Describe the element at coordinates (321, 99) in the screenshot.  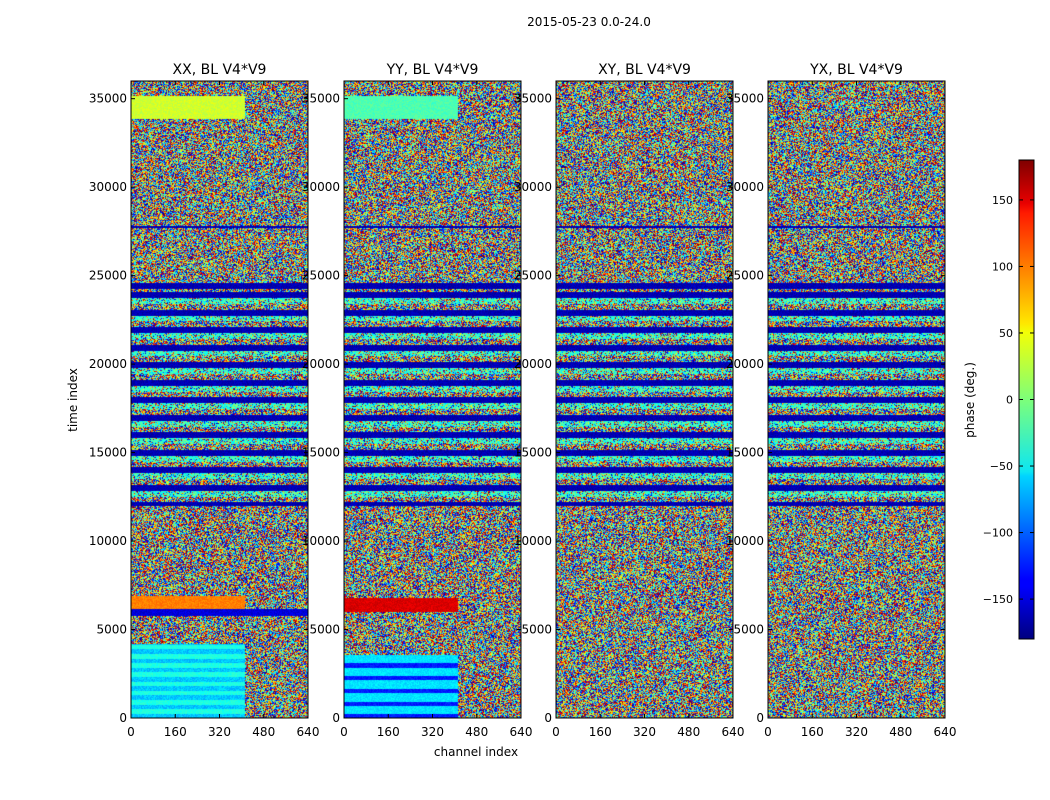
I see `panel-1-ytick-label: 35000` at that location.